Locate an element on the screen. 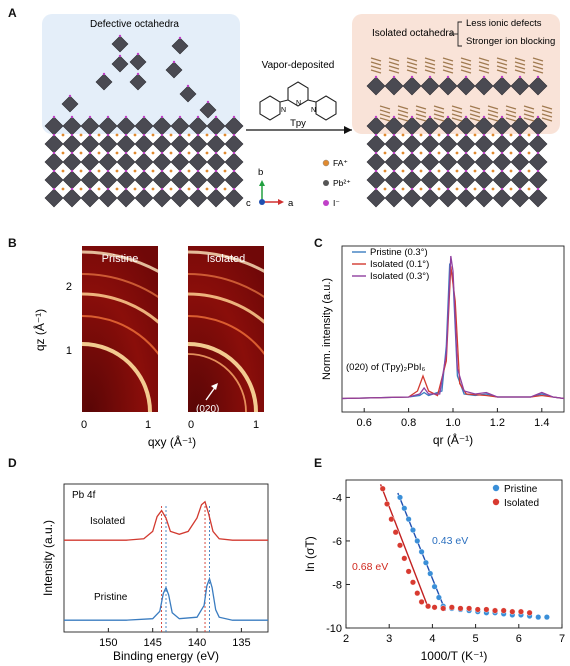 The image size is (570, 666). isolated-octahedron is located at coordinates (502, 86).